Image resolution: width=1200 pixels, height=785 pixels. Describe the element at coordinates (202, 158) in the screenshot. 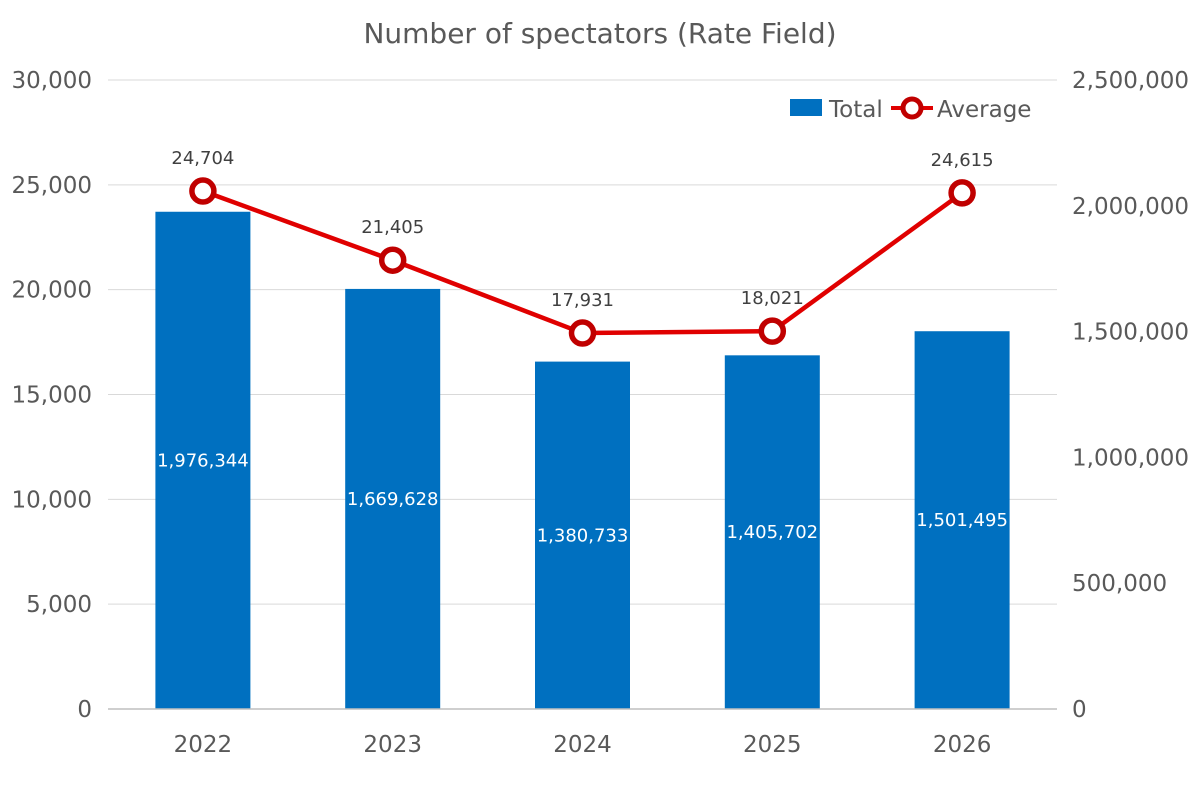

I see `average-data-label: 24,704` at that location.